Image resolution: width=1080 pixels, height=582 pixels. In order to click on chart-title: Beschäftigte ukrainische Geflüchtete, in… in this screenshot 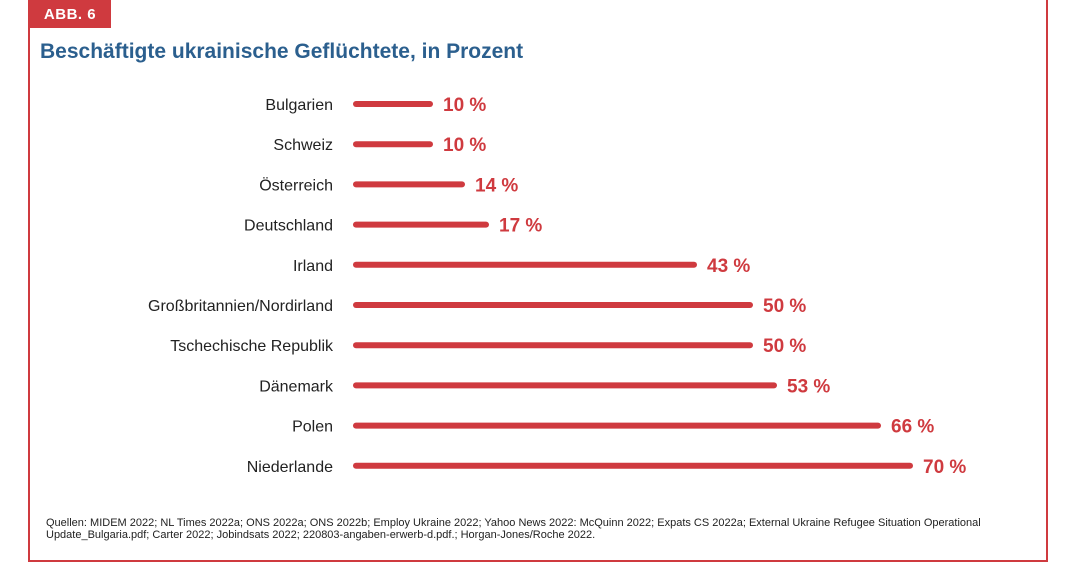, I will do `click(282, 51)`.